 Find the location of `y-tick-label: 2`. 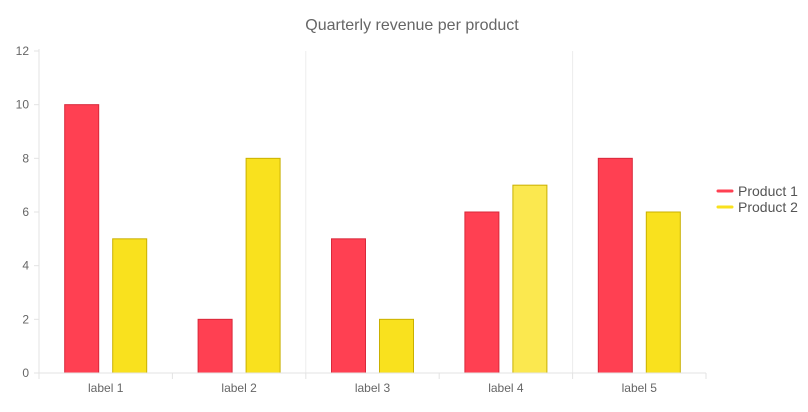

y-tick-label: 2 is located at coordinates (25, 319).